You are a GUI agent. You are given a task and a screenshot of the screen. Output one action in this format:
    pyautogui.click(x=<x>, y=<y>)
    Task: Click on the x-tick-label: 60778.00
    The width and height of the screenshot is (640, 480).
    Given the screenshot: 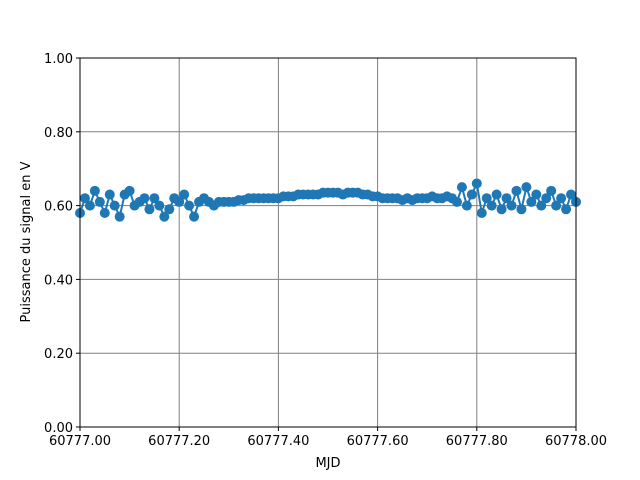 What is the action you would take?
    pyautogui.click(x=576, y=441)
    